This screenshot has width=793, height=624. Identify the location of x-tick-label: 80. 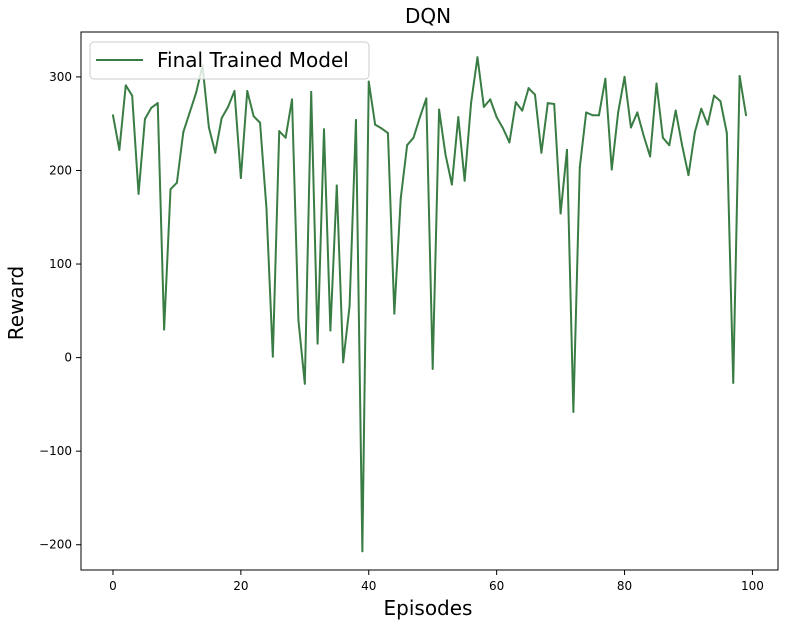
(624, 586).